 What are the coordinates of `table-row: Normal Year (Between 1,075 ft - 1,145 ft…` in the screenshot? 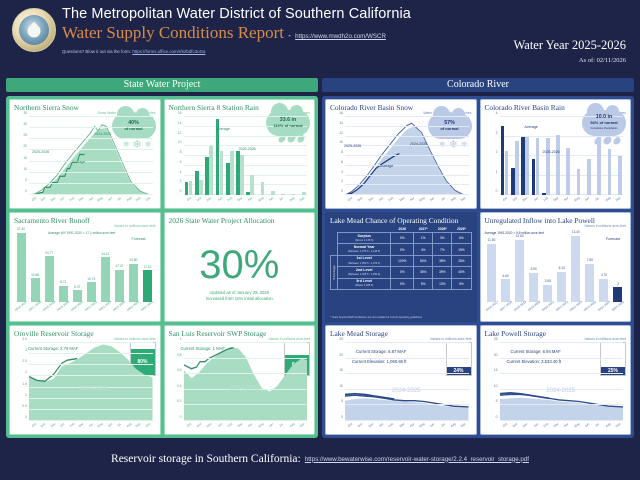 It's located at (401, 249).